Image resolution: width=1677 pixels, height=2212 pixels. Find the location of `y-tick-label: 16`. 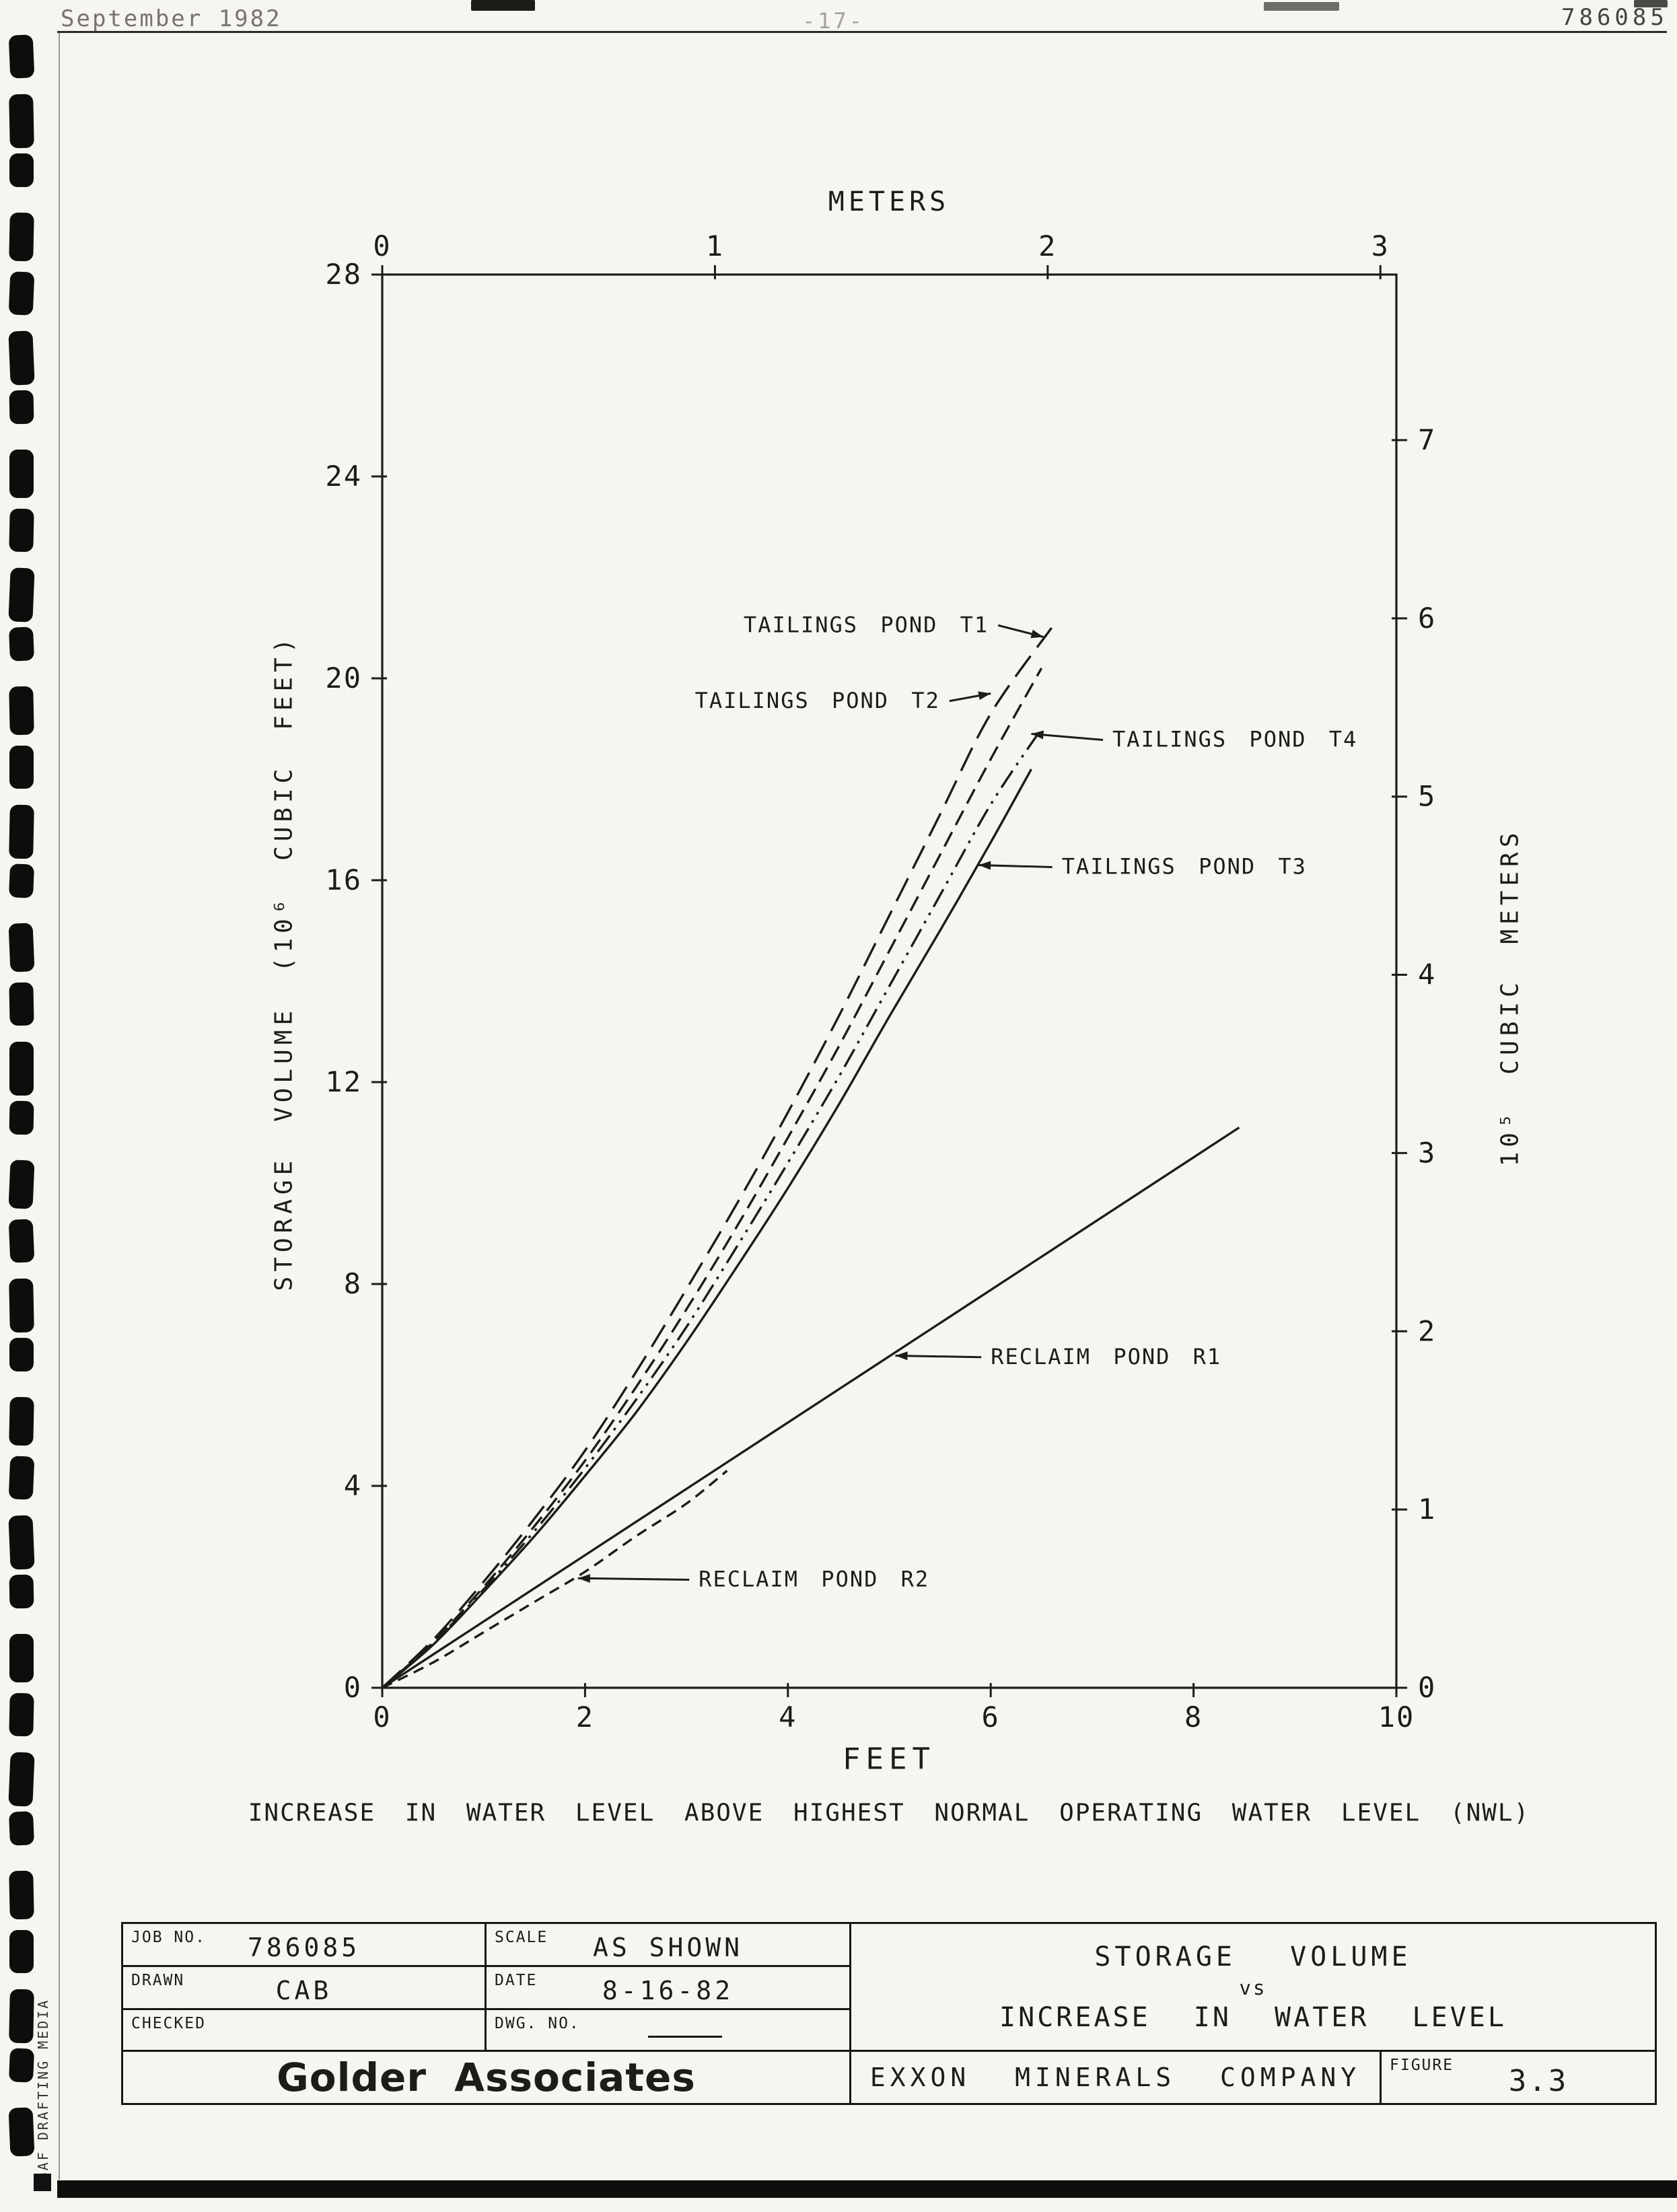

y-tick-label: 16 is located at coordinates (343, 879).